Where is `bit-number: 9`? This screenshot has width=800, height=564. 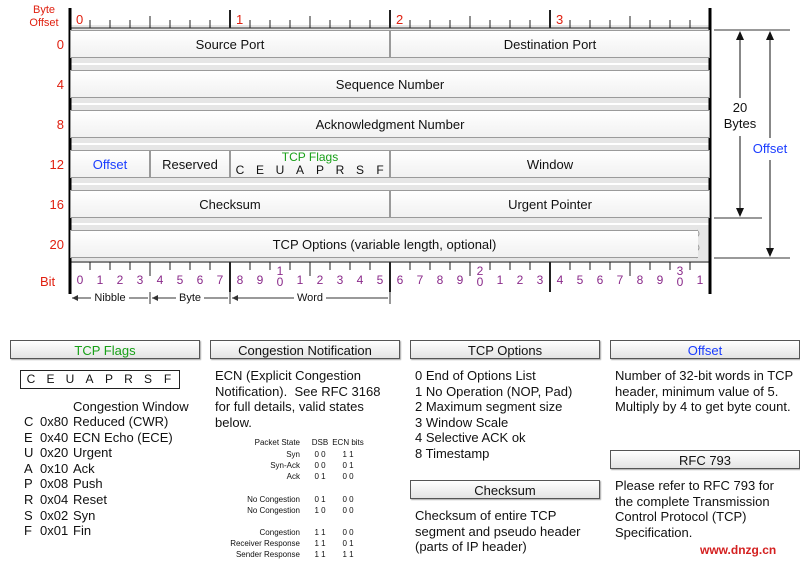 bit-number: 9 is located at coordinates (260, 280).